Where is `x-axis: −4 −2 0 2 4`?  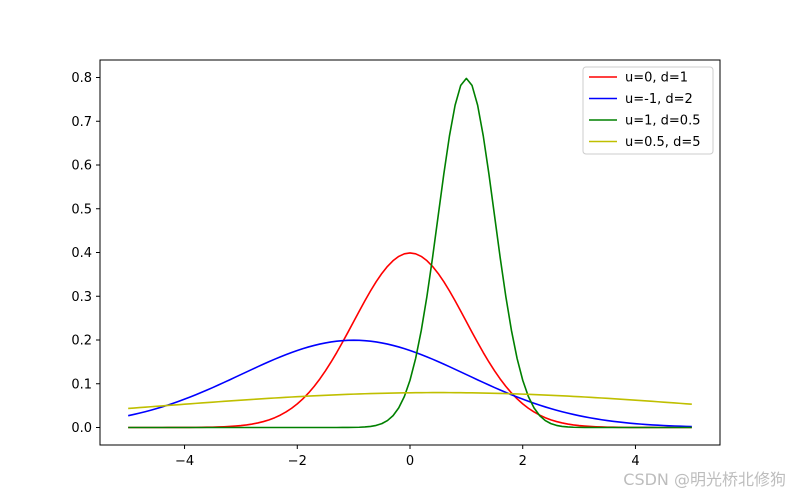
x-axis: −4 −2 0 2 4 is located at coordinates (407, 457).